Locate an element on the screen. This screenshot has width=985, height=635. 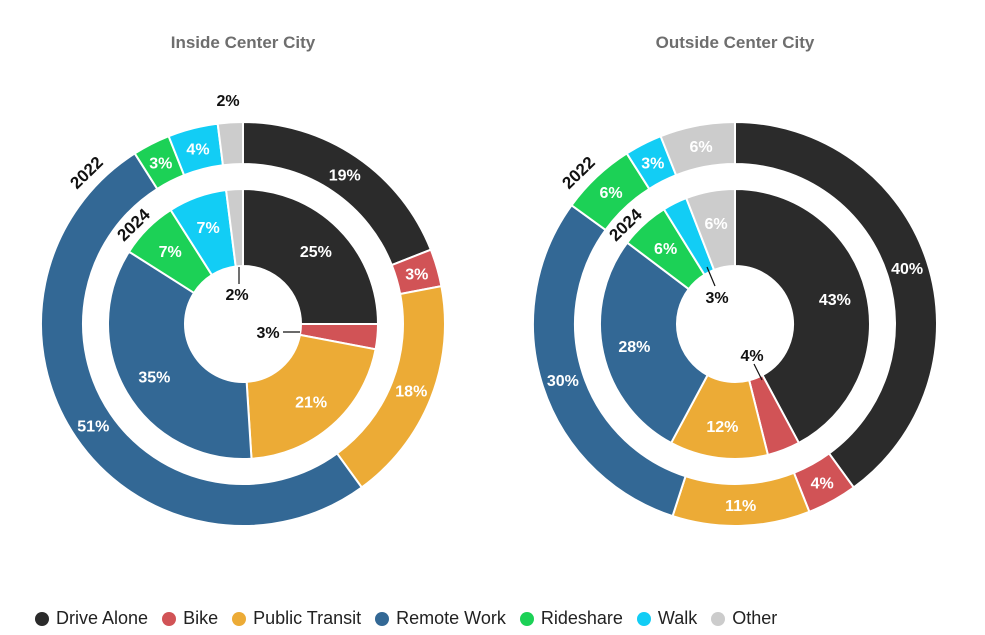
data-label-2024-remote-work: 28% is located at coordinates (634, 347).